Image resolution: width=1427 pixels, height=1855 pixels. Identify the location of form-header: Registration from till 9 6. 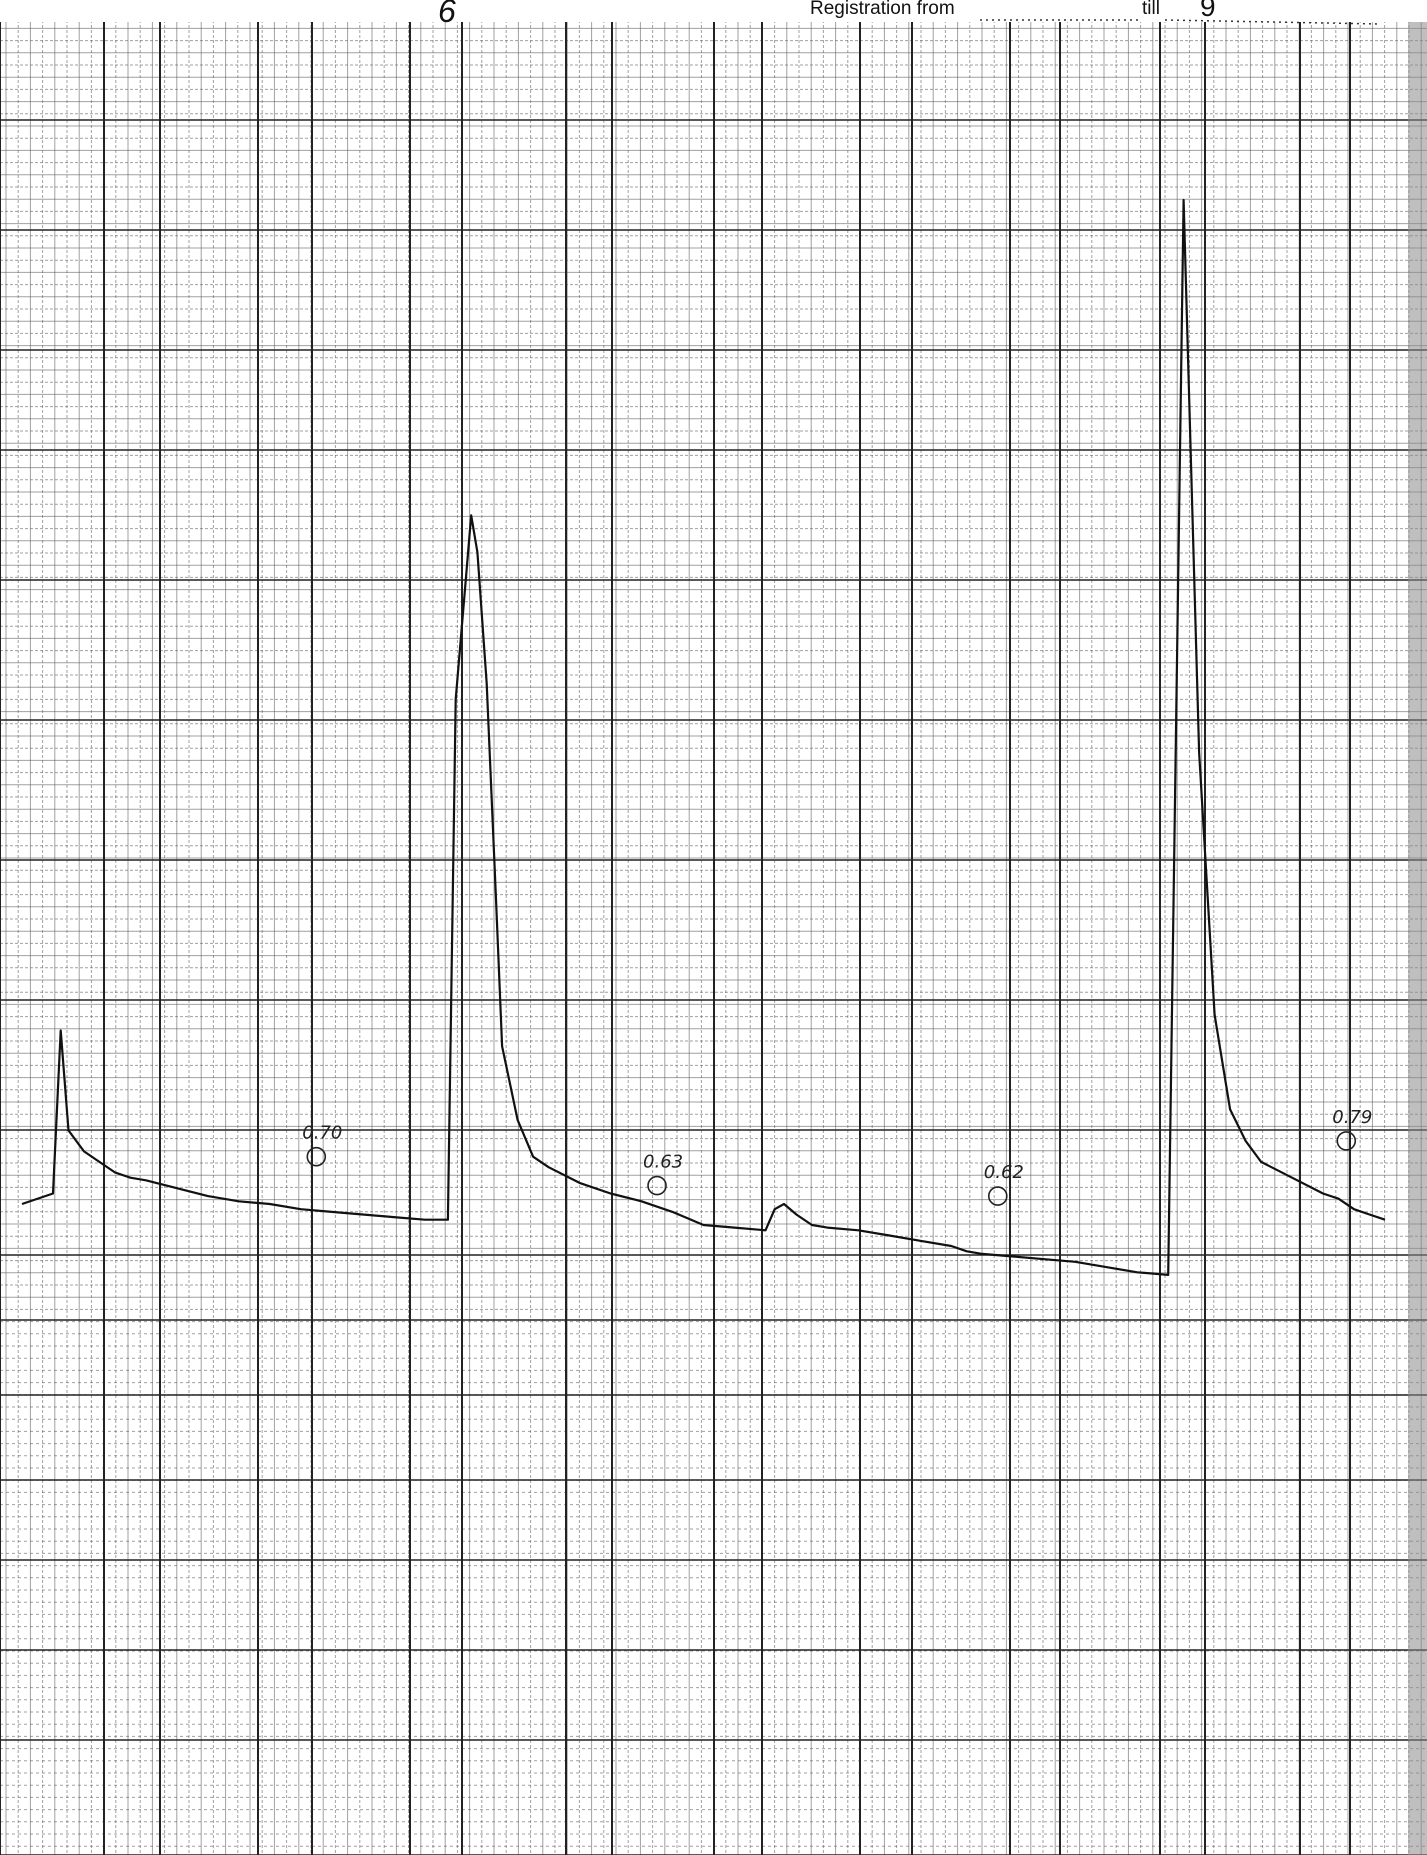
(713, 14).